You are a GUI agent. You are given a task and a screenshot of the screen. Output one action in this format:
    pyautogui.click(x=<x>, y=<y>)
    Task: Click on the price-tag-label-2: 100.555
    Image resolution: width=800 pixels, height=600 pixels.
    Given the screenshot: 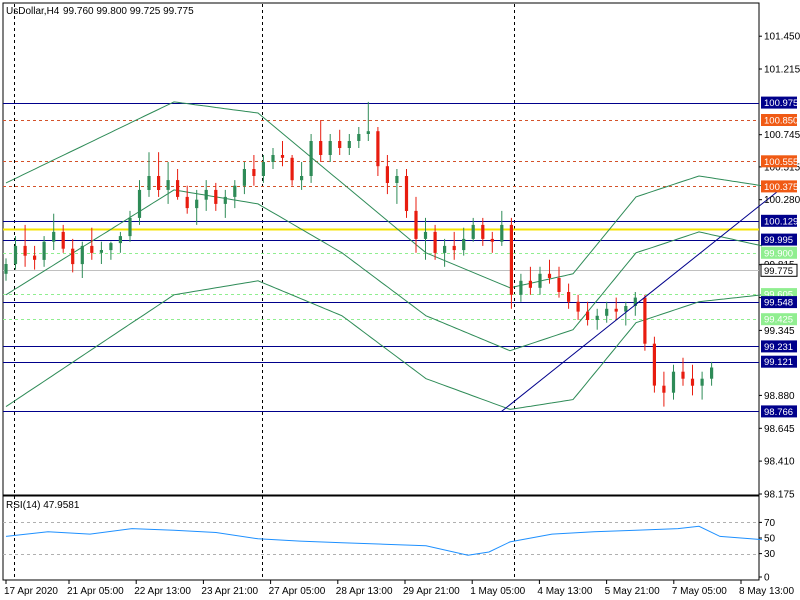 What is the action you would take?
    pyautogui.click(x=781, y=162)
    